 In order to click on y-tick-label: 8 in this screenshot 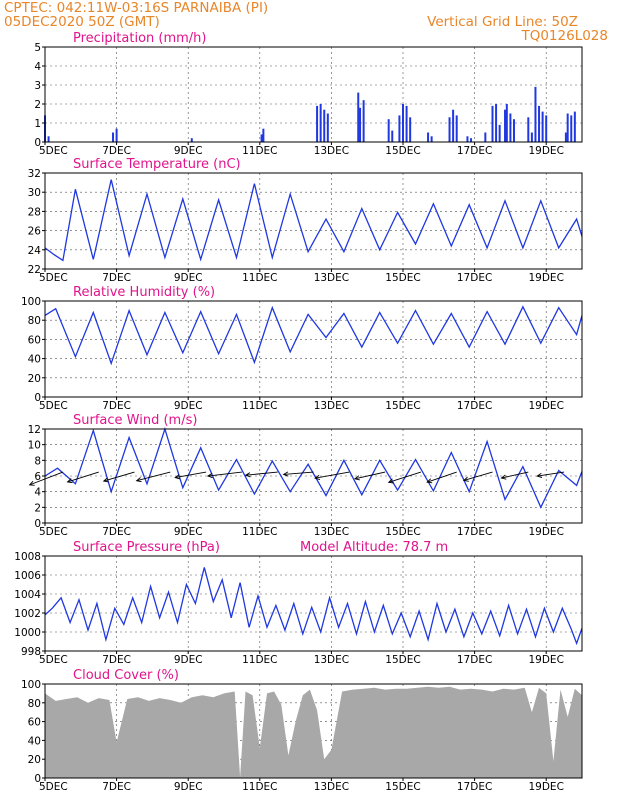, I will do `click(37, 461)`.